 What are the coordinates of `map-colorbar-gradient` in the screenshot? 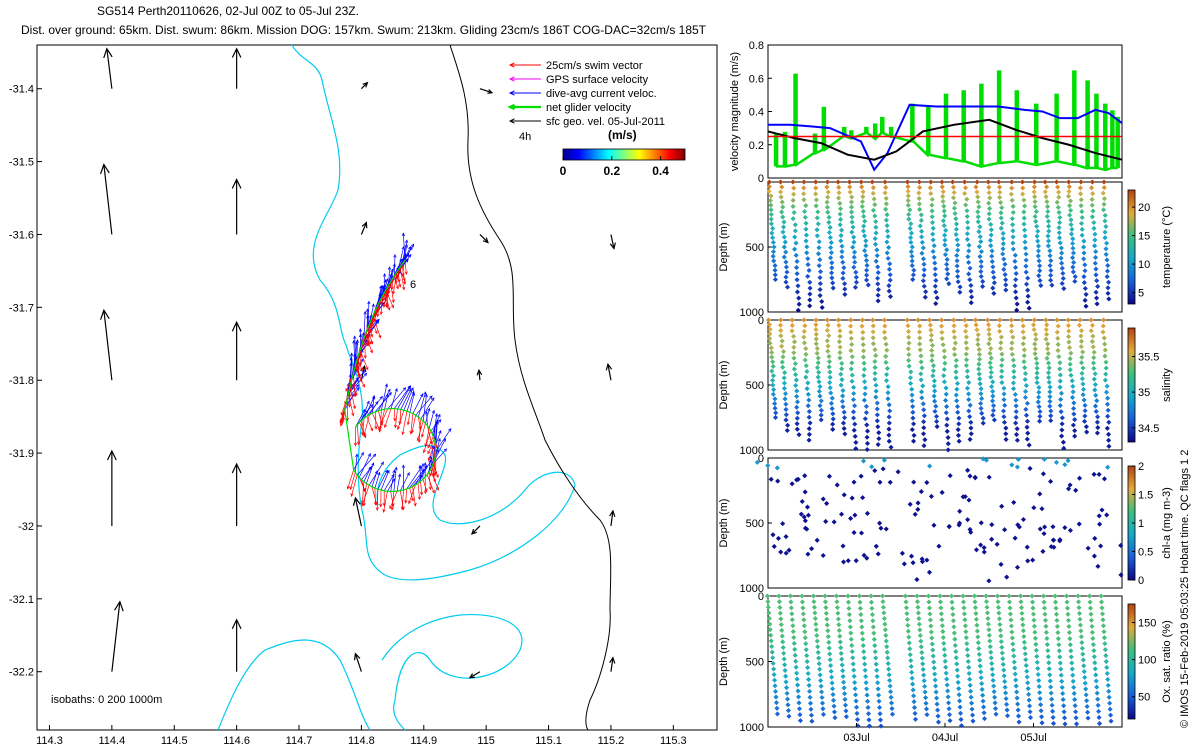 It's located at (624, 154).